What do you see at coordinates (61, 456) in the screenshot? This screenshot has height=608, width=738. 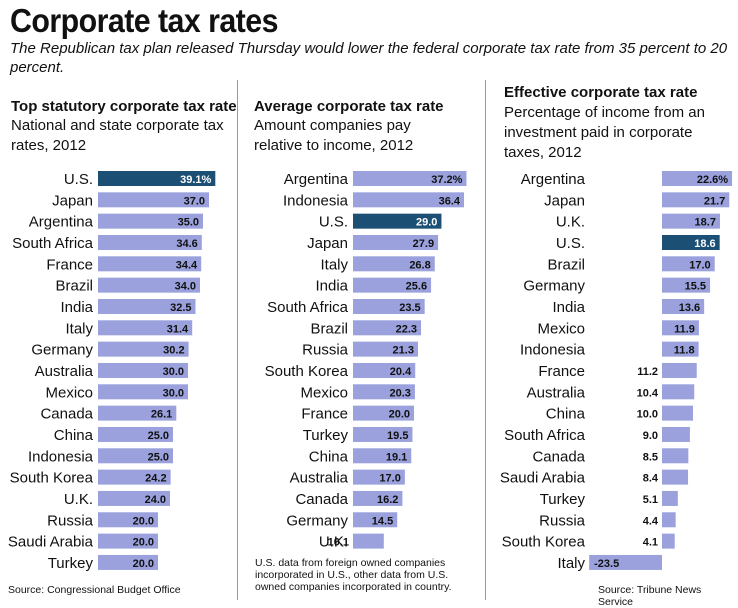 I see `chart1-category-label: Indonesia` at bounding box center [61, 456].